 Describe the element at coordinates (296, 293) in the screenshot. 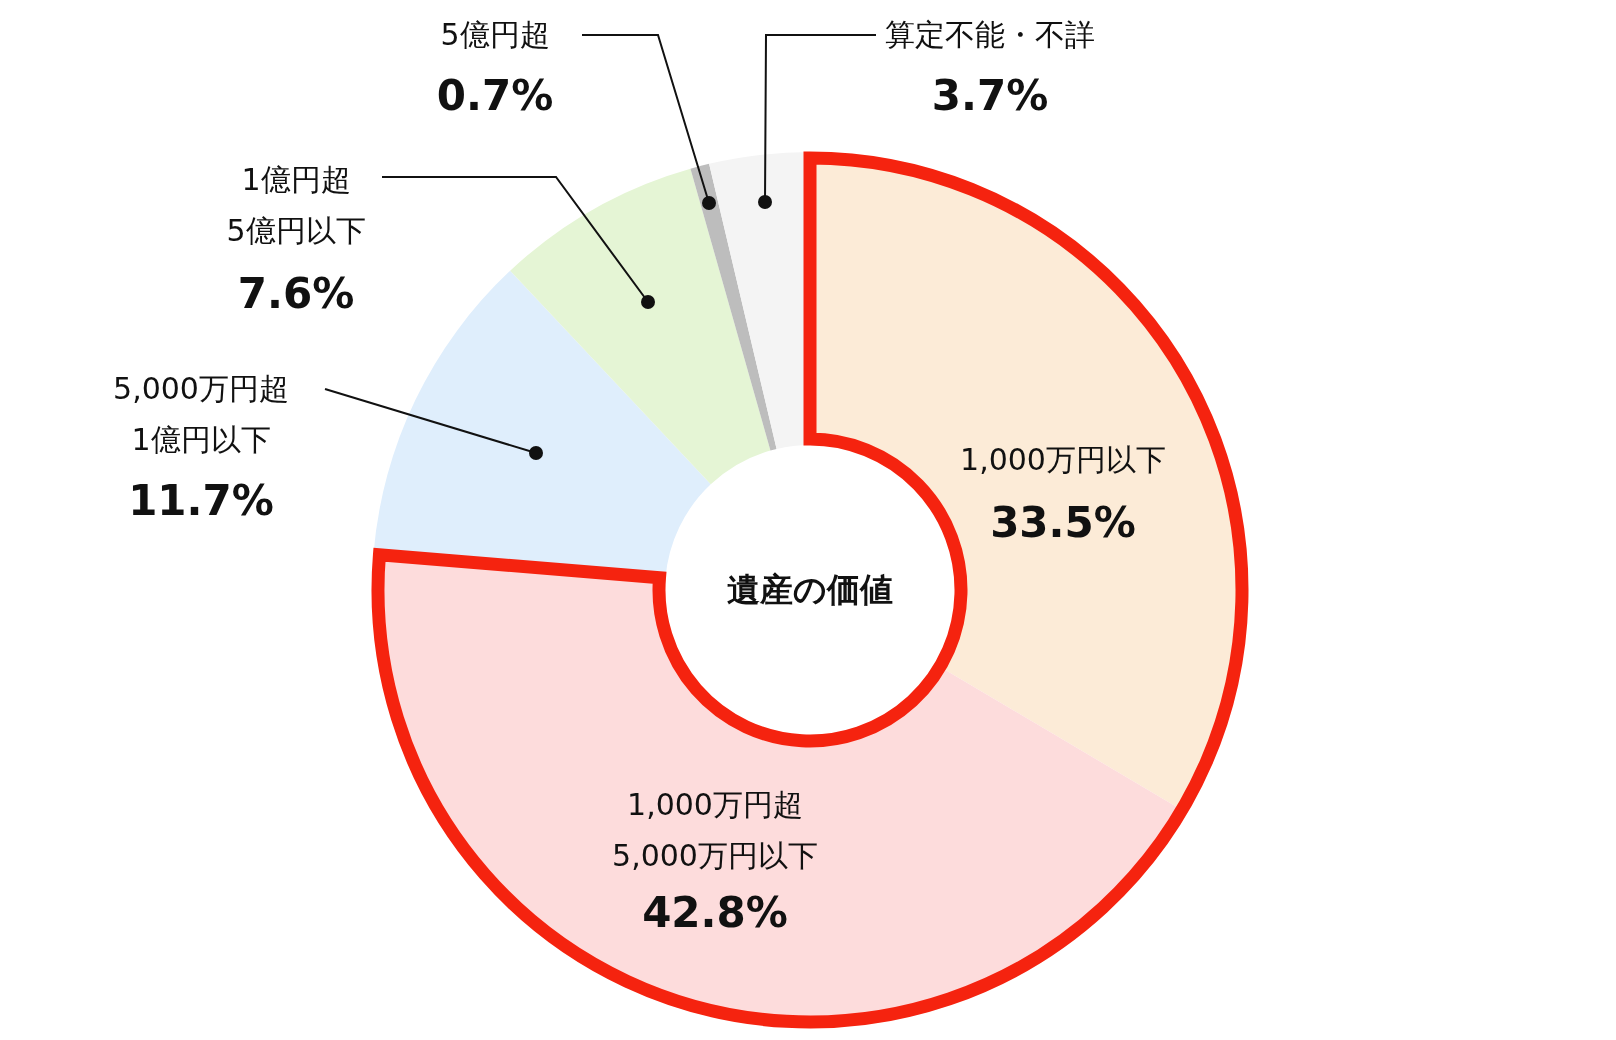

I see `data-label: 7.6%` at that location.